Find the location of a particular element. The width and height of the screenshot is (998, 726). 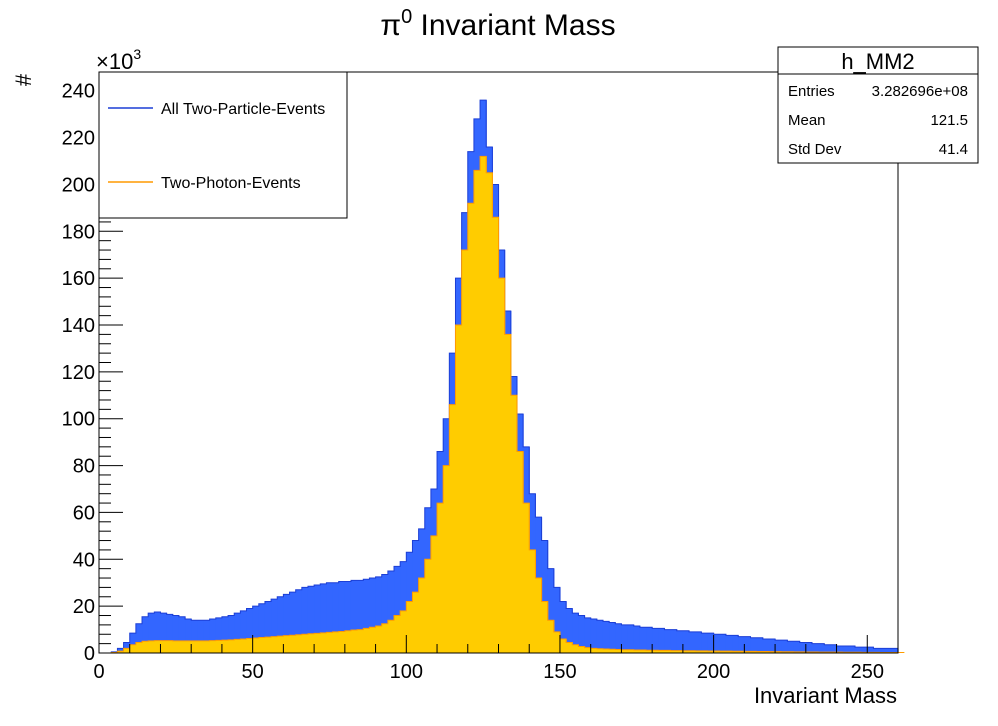

y-multiplier-base: ×10 is located at coordinates (114, 61).